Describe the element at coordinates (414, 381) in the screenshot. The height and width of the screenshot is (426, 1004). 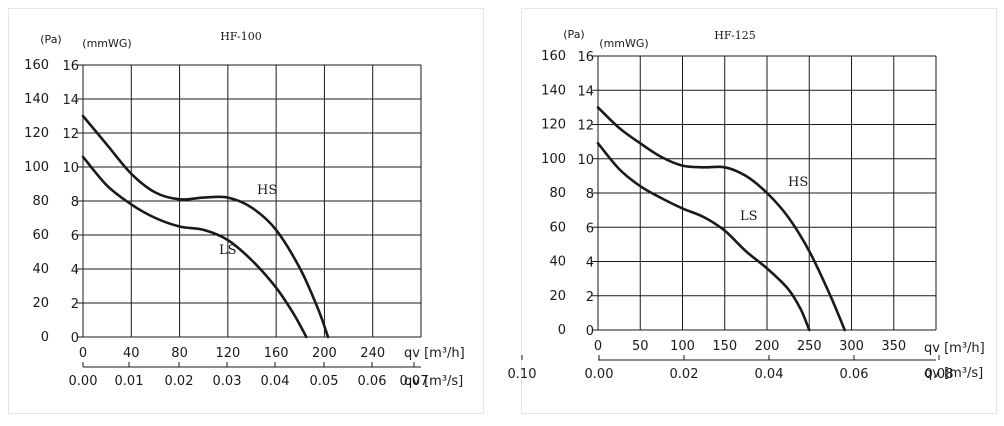
I see `x-tick-label-m3s: 0.07` at that location.